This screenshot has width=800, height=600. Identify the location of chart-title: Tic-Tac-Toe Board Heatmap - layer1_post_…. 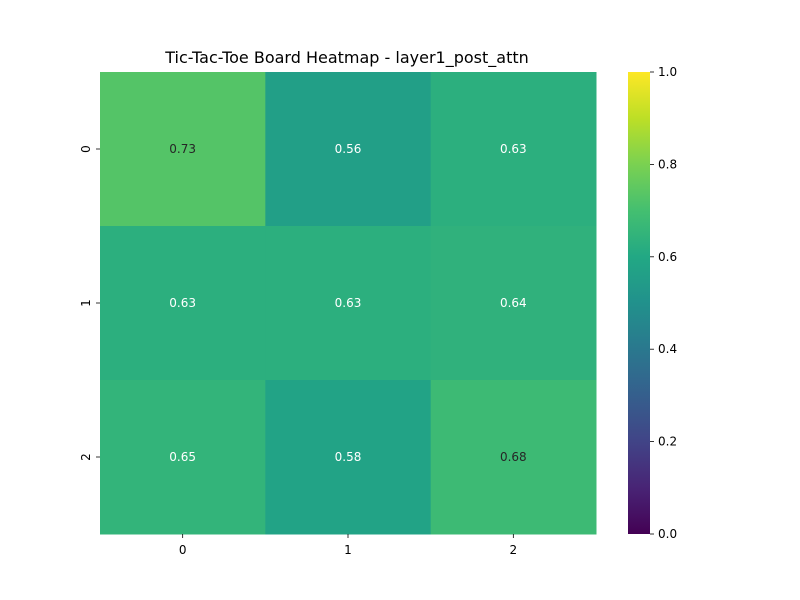
(346, 58).